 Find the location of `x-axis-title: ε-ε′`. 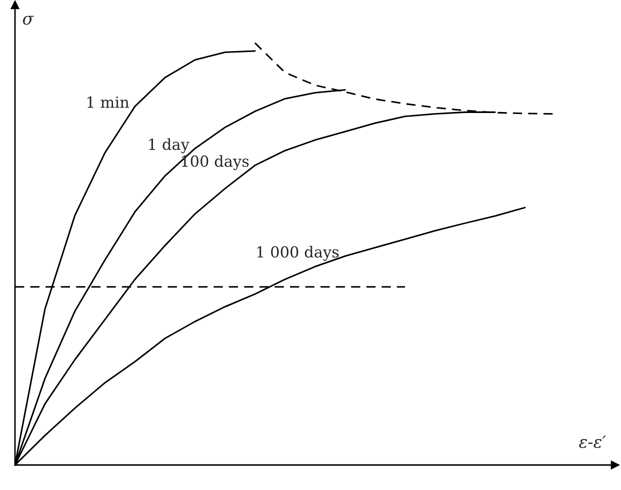

x-axis-title: ε-ε′ is located at coordinates (592, 442).